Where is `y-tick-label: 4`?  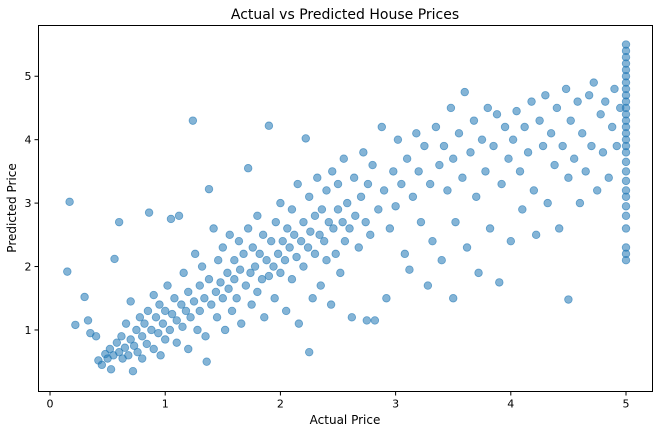
y-tick-label: 4 is located at coordinates (28, 140).